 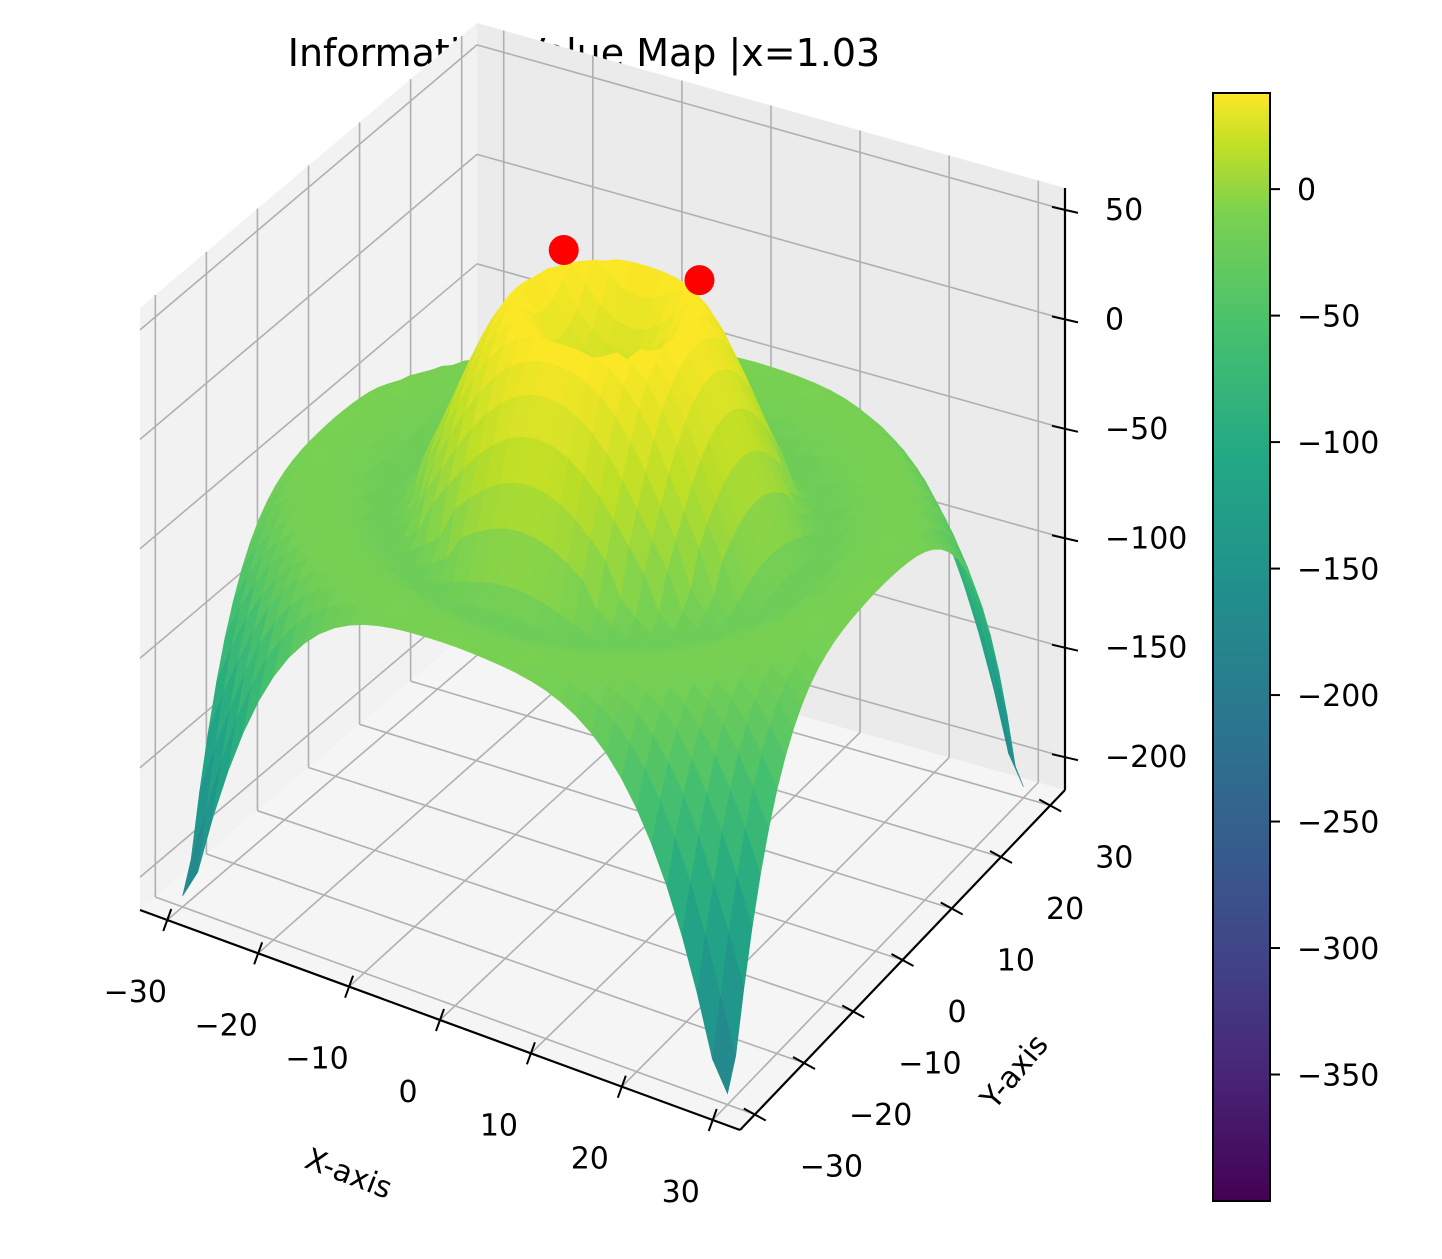 I want to click on colorbar-tick-label: −150, so click(x=1338, y=570).